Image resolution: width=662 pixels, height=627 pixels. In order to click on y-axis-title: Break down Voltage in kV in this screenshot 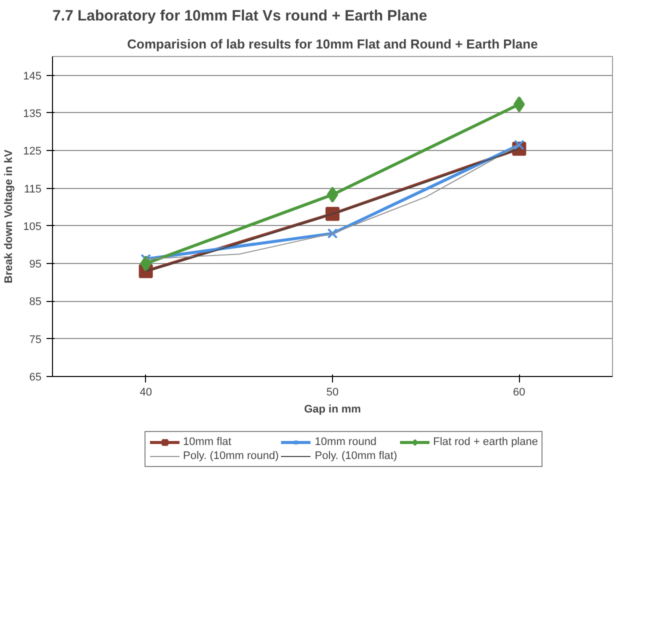, I will do `click(9, 216)`.